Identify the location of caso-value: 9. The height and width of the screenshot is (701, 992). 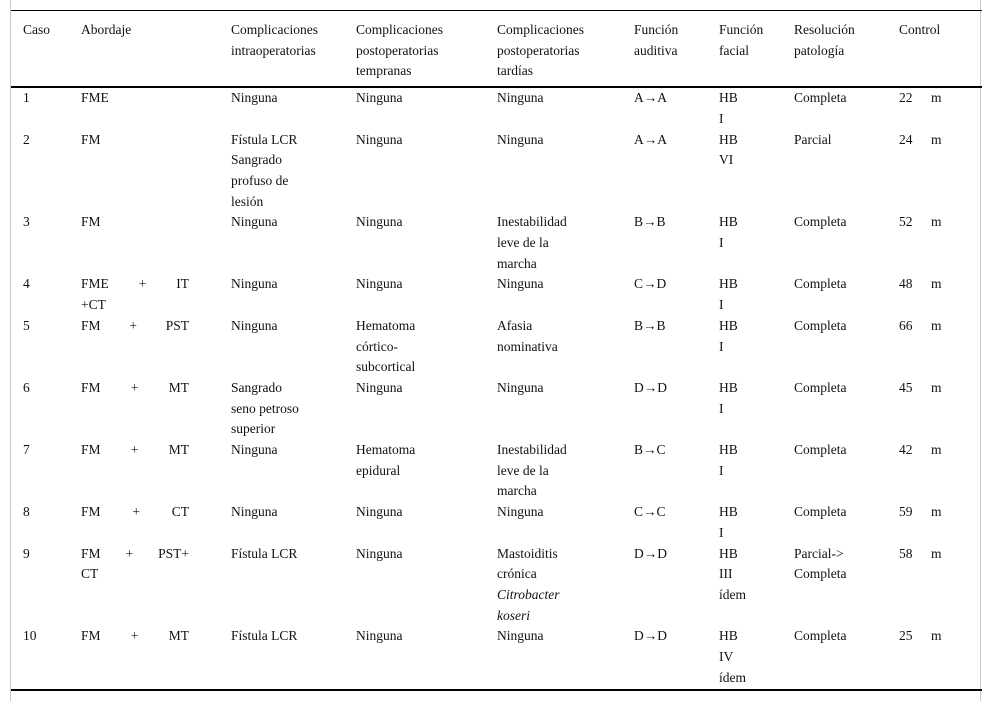
(26, 553).